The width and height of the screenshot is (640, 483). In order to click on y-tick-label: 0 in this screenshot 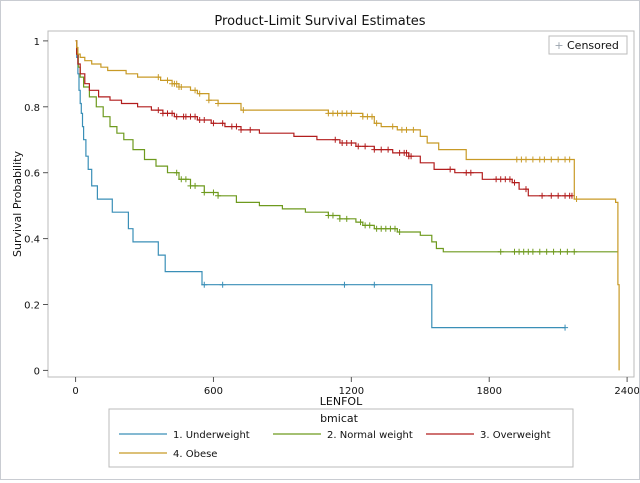, I will do `click(37, 371)`.